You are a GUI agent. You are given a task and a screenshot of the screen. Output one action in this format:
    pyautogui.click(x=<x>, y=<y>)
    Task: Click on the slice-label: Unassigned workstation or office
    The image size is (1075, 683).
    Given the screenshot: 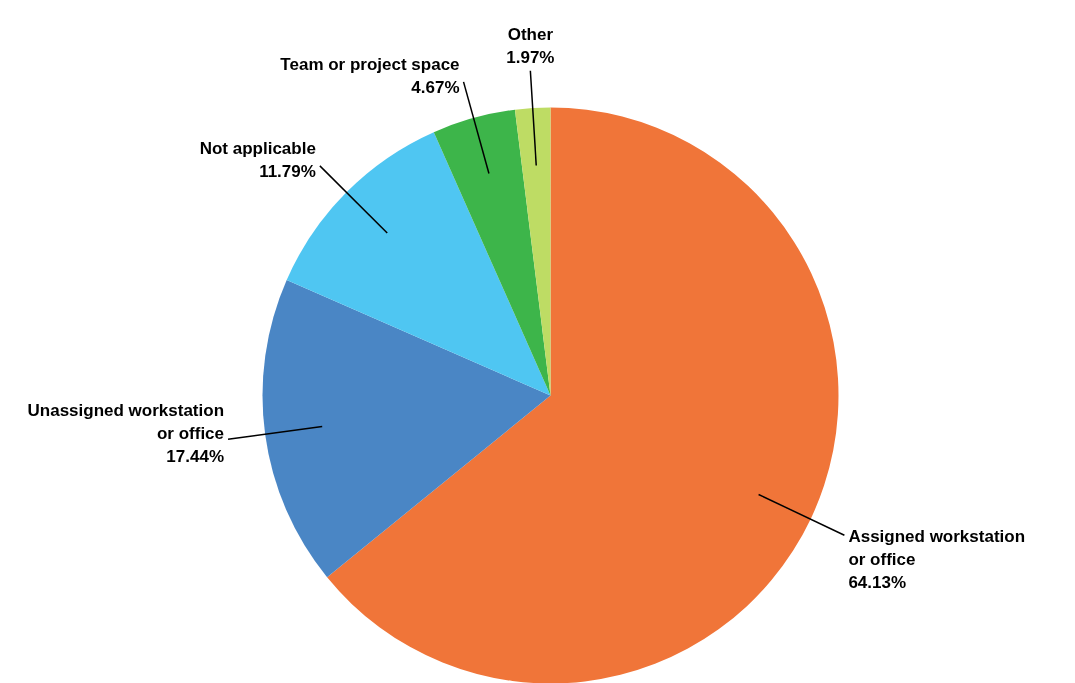 What is the action you would take?
    pyautogui.click(x=126, y=422)
    